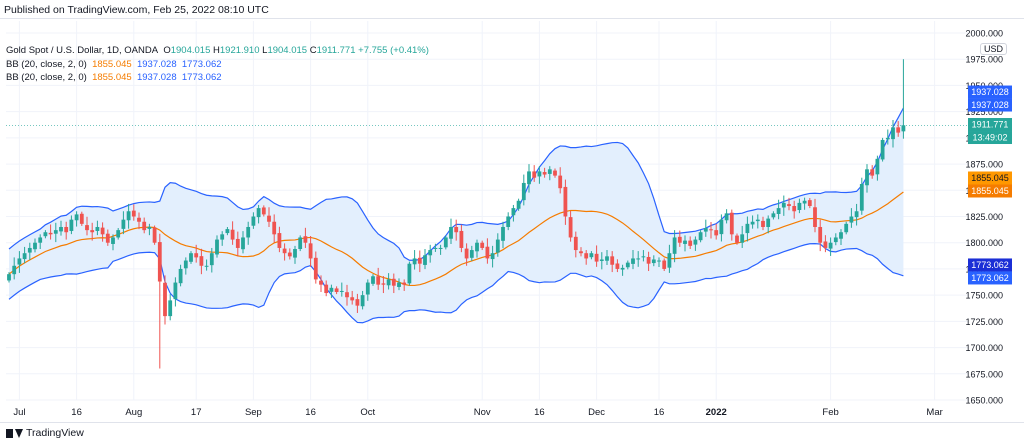  What do you see at coordinates (984, 112) in the screenshot?
I see `price-axis-tick: 1925.000` at bounding box center [984, 112].